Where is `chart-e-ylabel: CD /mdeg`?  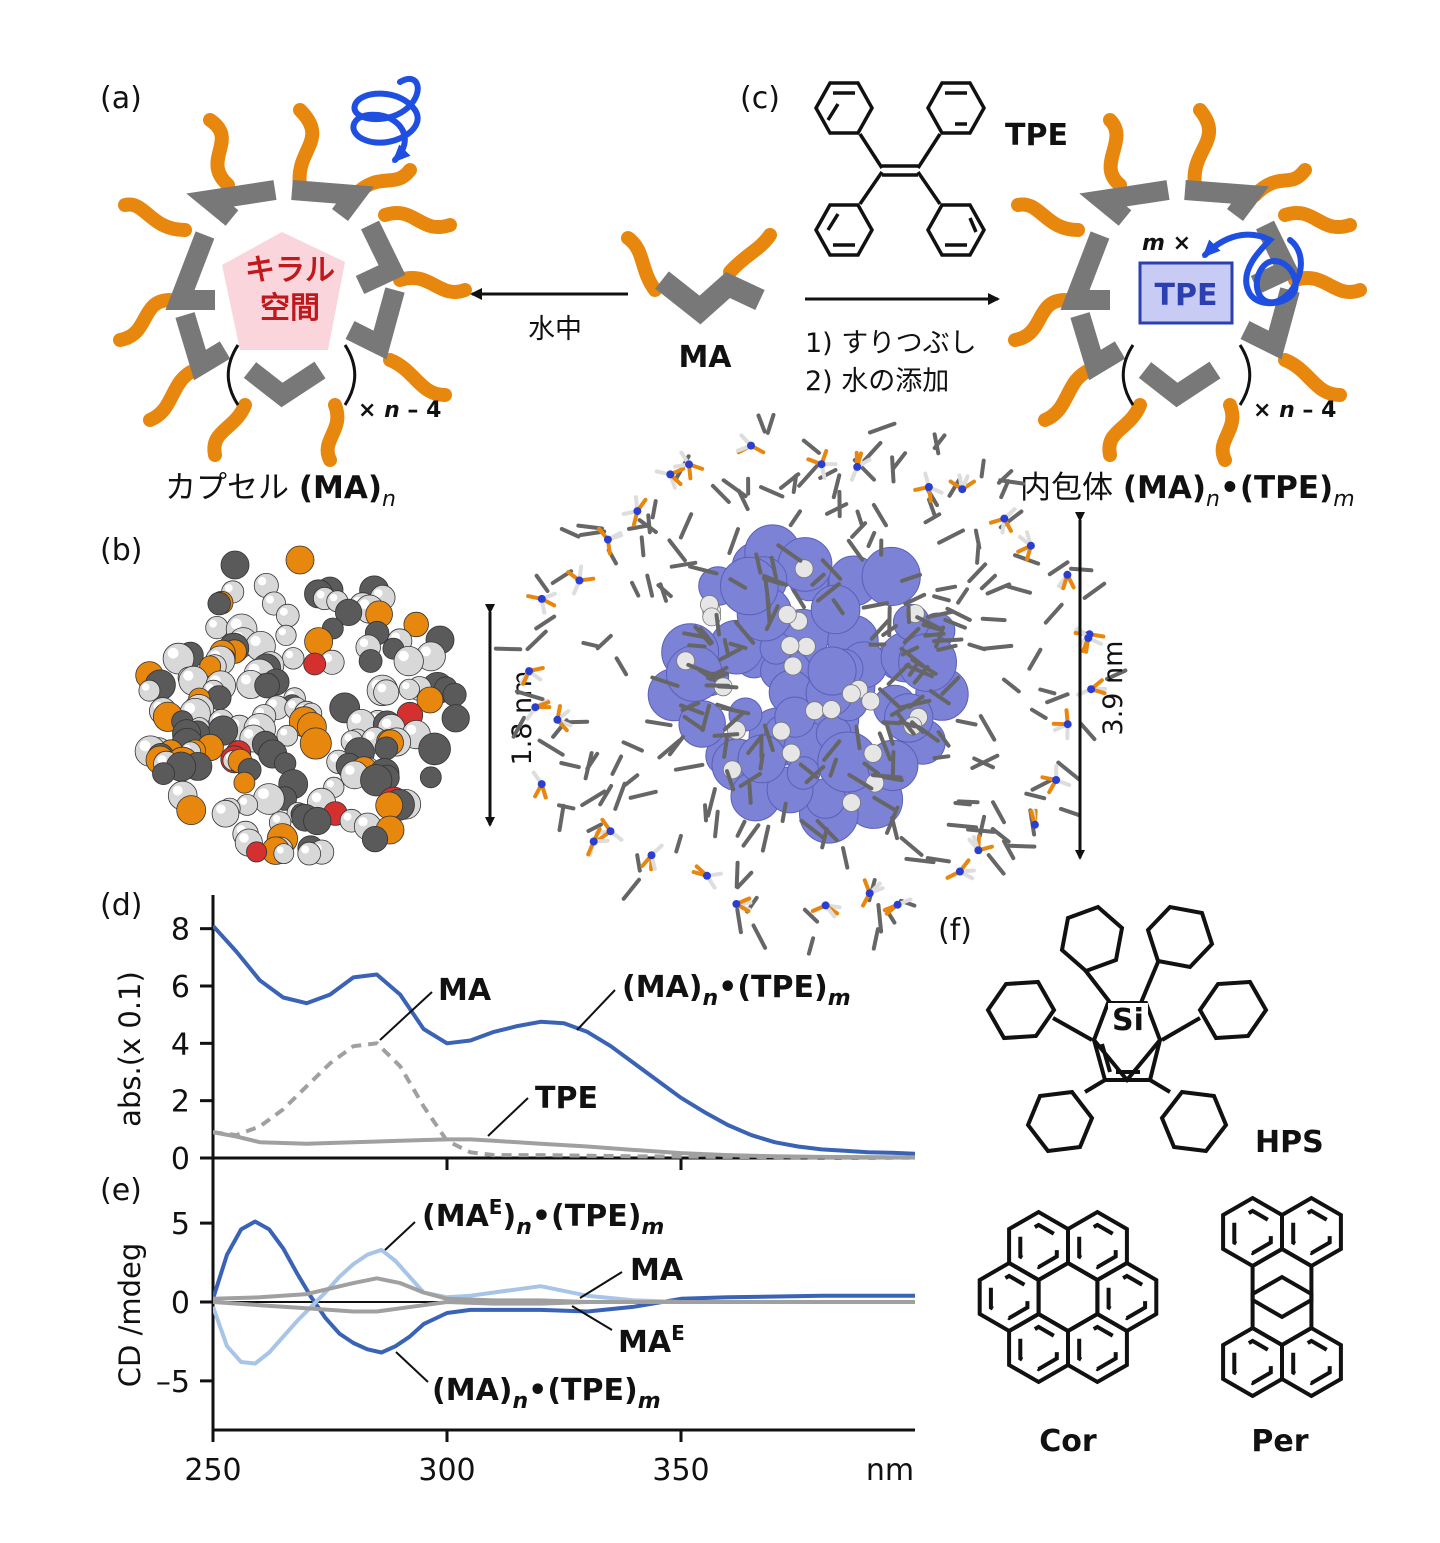
chart-e-ylabel: CD /mdeg is located at coordinates (130, 1315).